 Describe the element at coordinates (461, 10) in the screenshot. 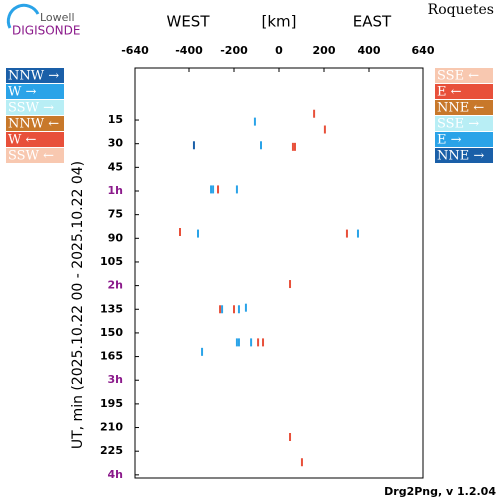

I see `station: Roquetes` at that location.